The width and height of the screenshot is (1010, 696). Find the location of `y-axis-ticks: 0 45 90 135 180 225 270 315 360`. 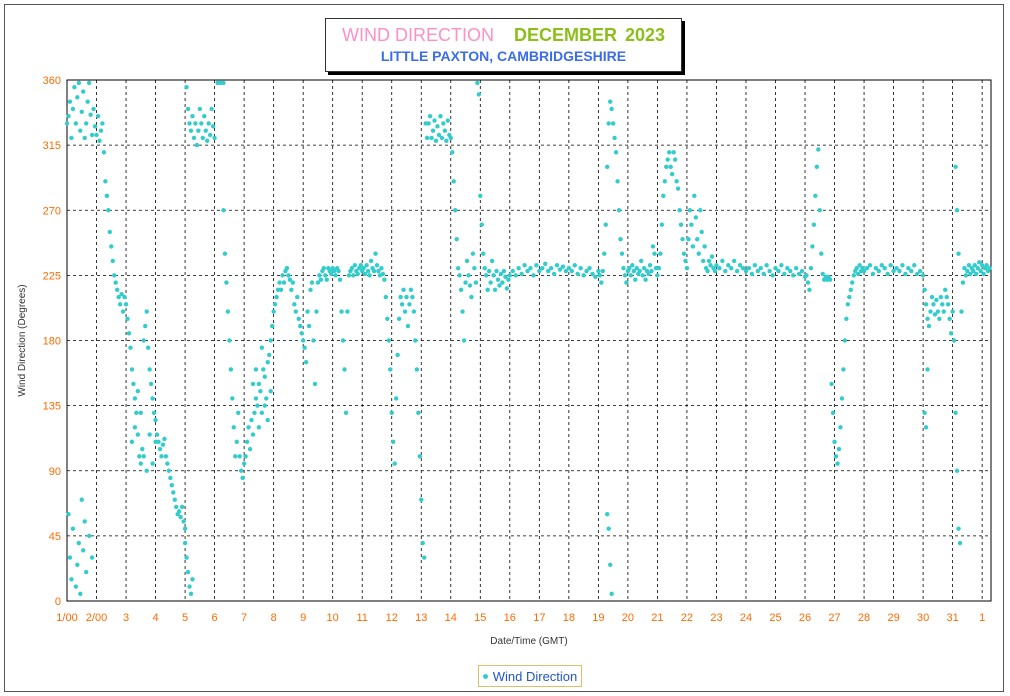

y-axis-ticks: 0 45 90 135 180 225 270 315 360 is located at coordinates (52, 341).